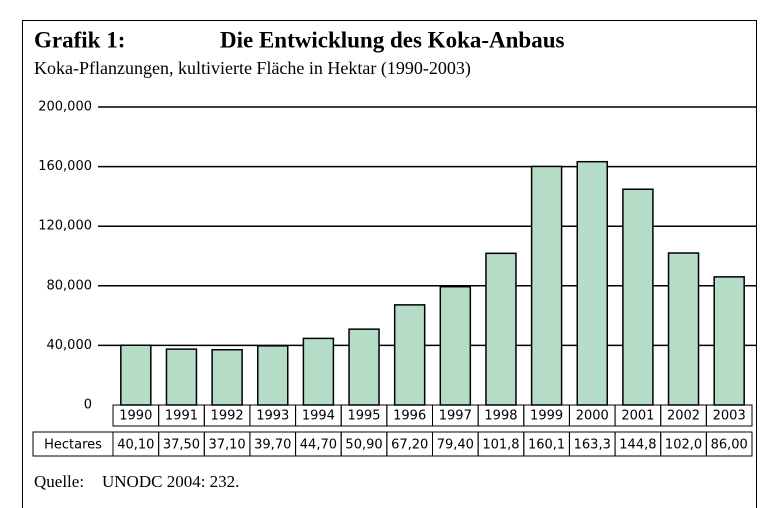 The image size is (769, 508). I want to click on x-tick-label: 2002, so click(683, 416).